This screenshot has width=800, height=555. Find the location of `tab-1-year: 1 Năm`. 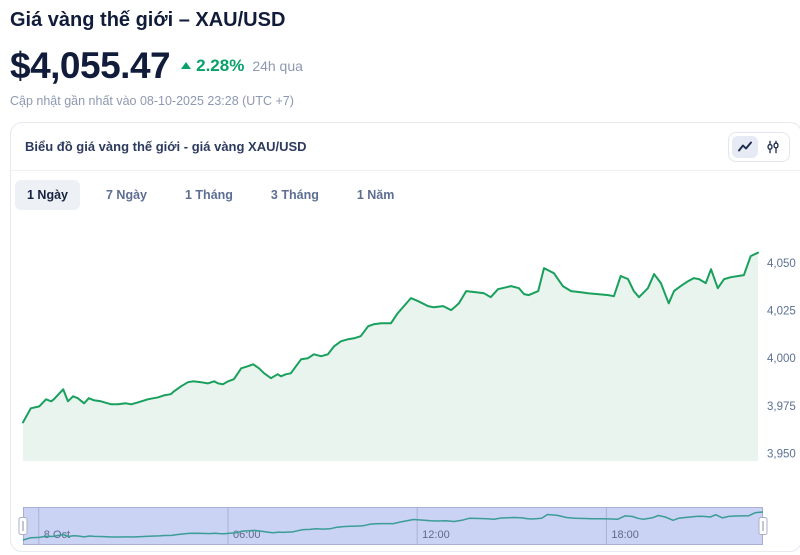

tab-1-year: 1 Năm is located at coordinates (376, 195).